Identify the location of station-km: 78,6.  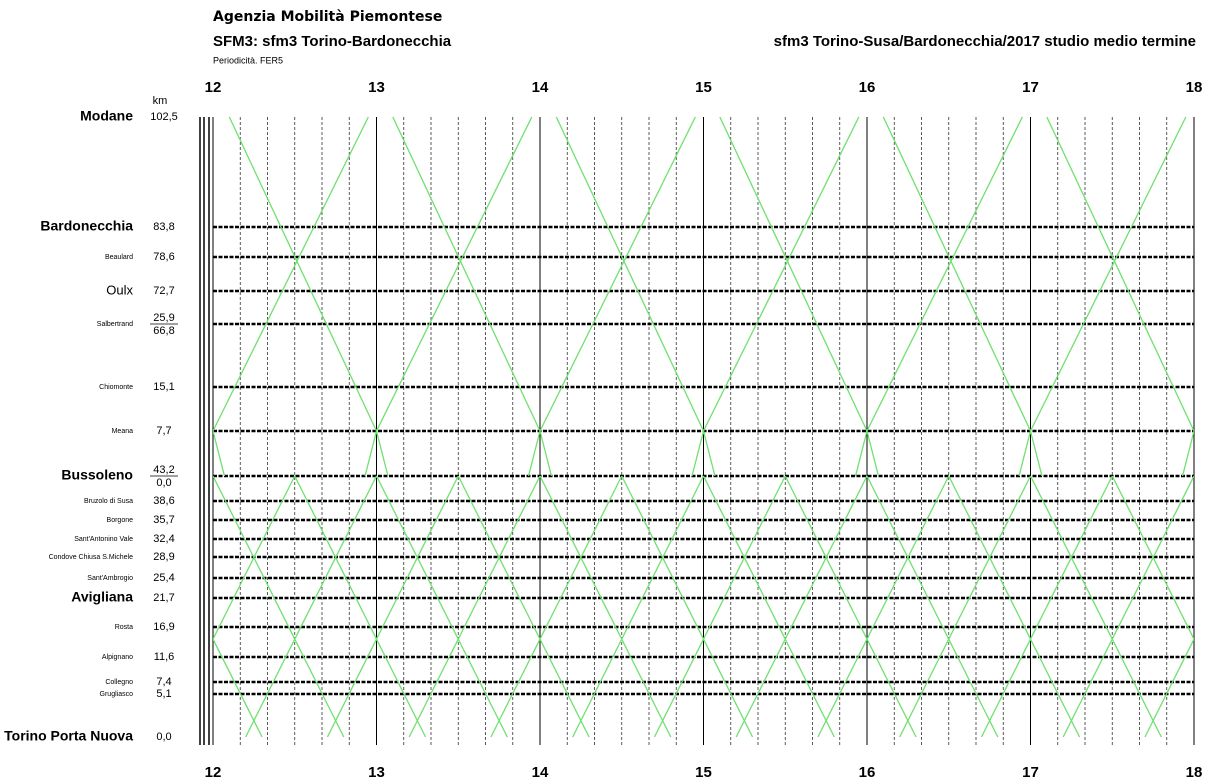
(163, 257).